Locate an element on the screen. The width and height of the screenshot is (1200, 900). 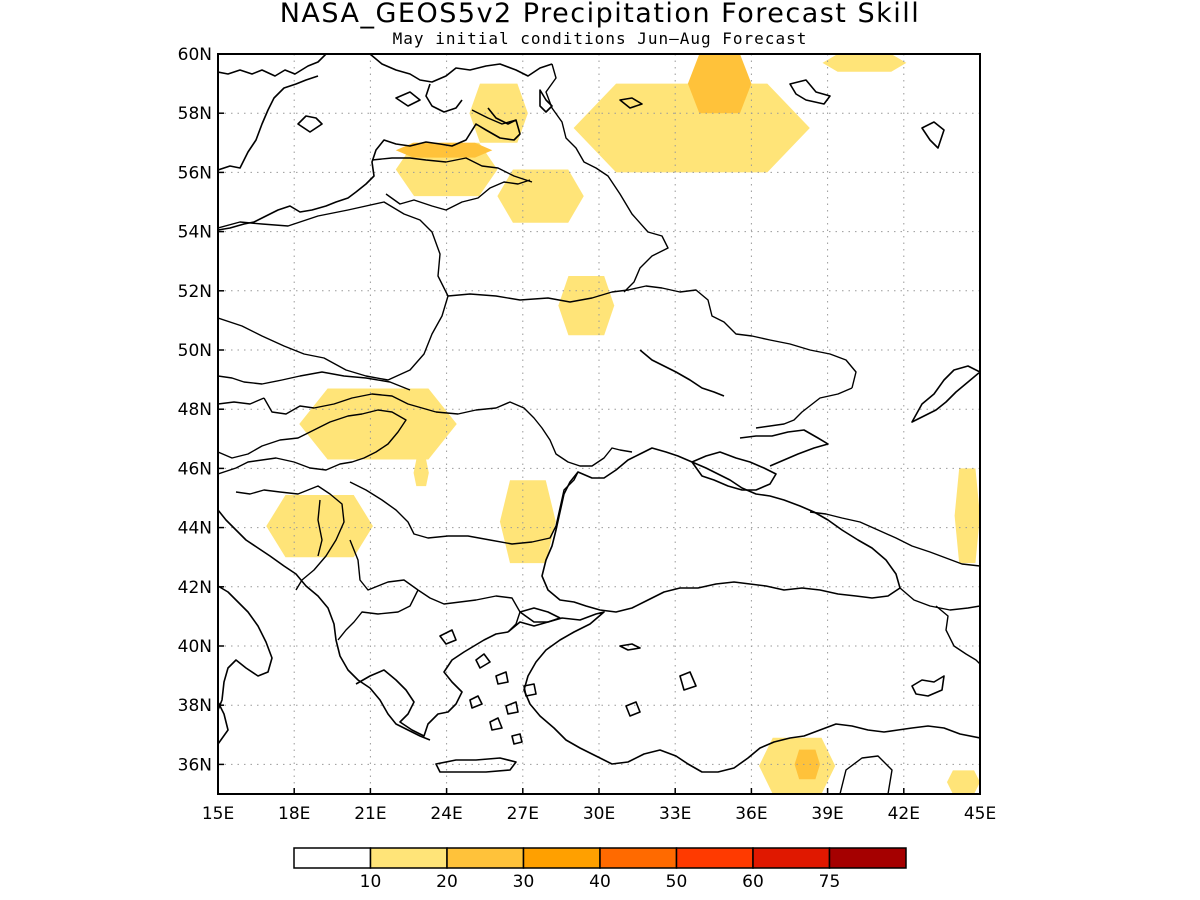
sweden-coast is located at coordinates (272, 112).